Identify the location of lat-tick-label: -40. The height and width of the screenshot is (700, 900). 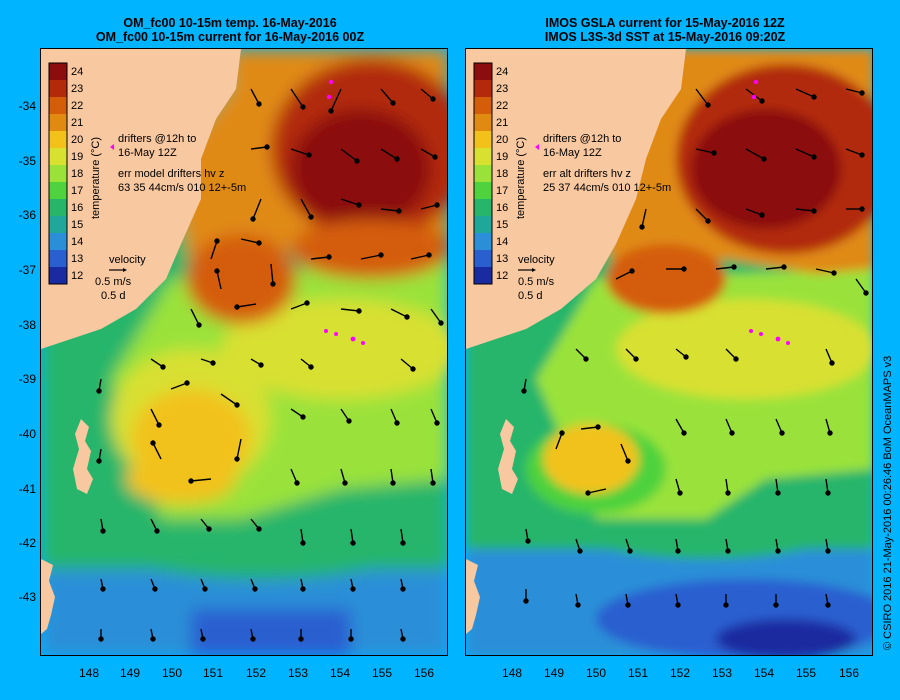
(27, 434).